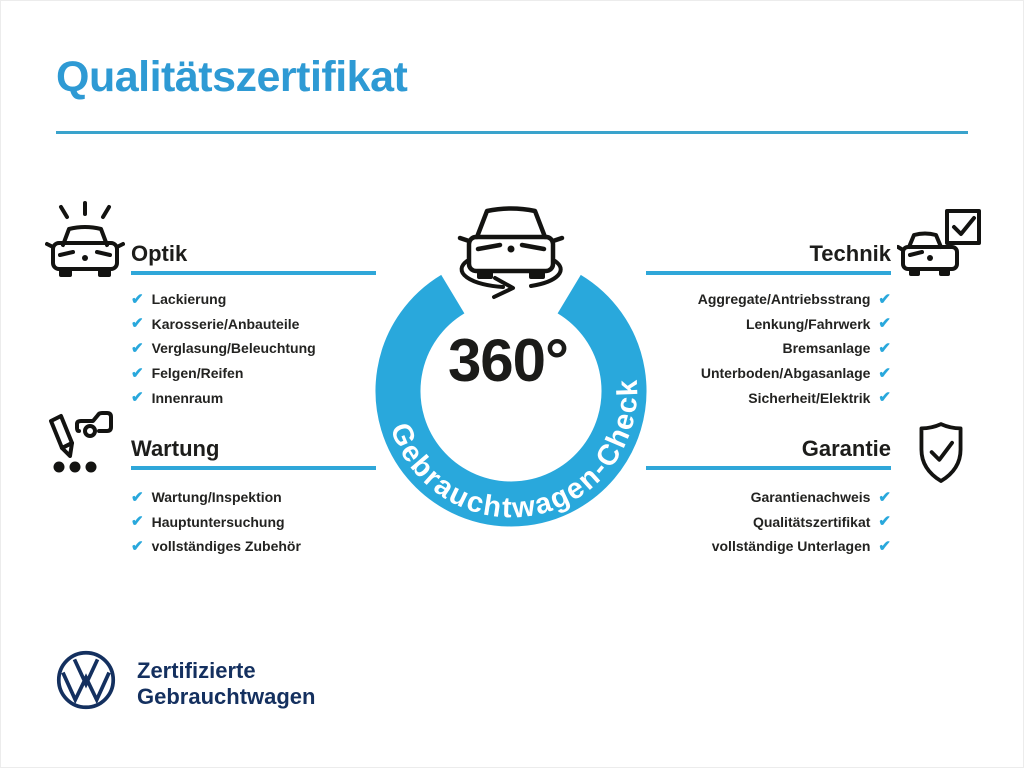  What do you see at coordinates (511, 400) in the screenshot?
I see `ring-arc` at bounding box center [511, 400].